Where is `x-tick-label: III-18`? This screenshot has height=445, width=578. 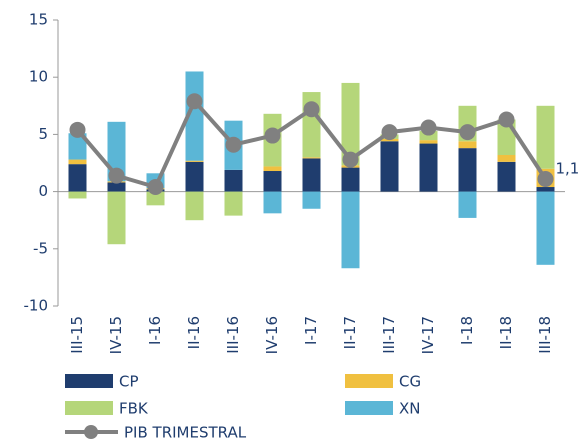
x-tick-label: III-18 is located at coordinates (545, 335).